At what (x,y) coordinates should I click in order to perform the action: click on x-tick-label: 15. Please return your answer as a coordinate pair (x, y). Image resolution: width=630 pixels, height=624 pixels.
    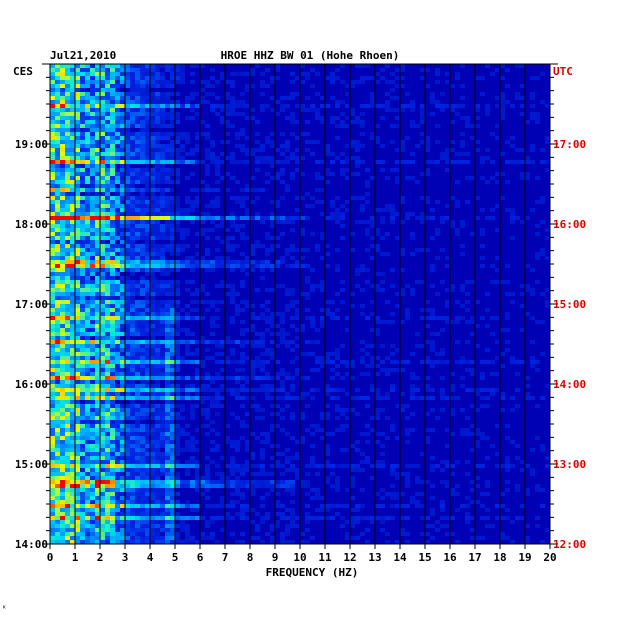
    Looking at the image, I should click on (424, 557).